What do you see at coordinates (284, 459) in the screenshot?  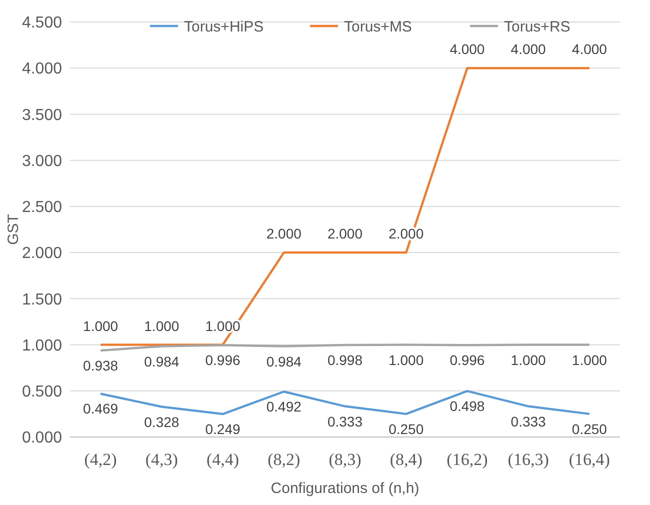 I see `x-tick-label: (8,2)` at bounding box center [284, 459].